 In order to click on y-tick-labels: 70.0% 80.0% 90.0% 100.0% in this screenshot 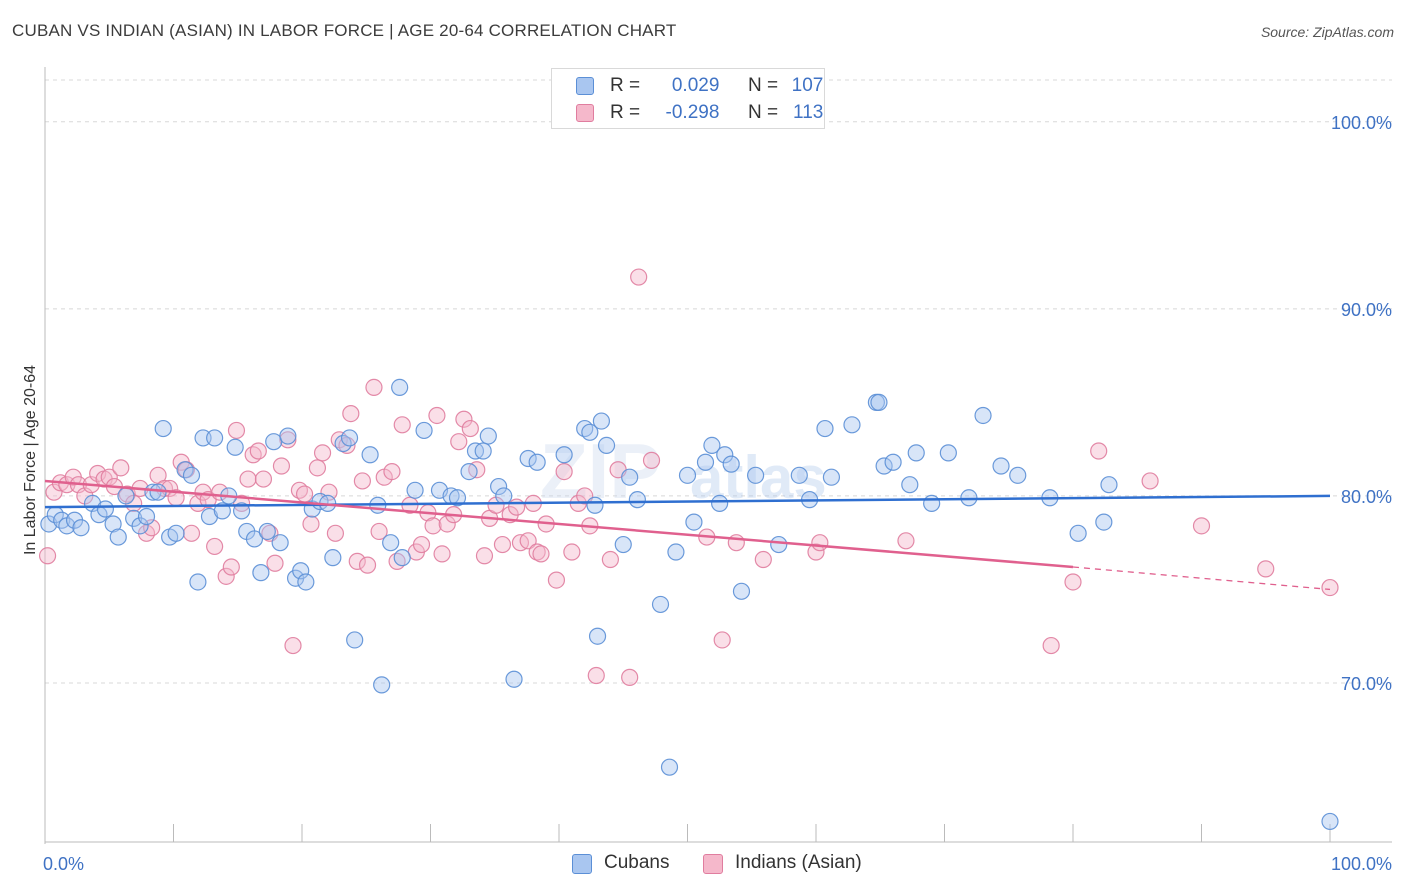, I will do `click(1361, 403)`.